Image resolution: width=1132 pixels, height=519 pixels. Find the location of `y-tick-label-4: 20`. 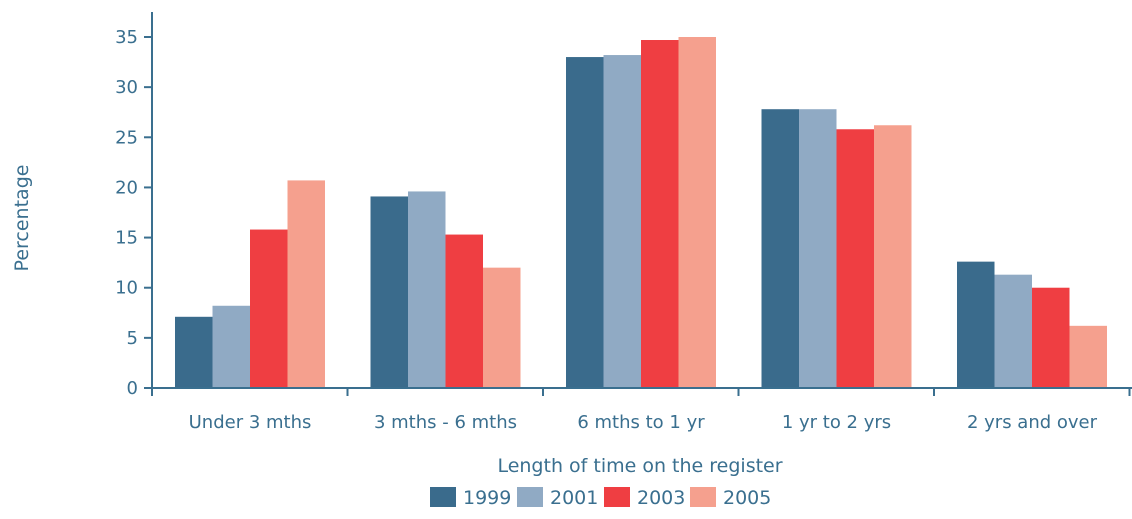

y-tick-label-4: 20 is located at coordinates (126, 187).